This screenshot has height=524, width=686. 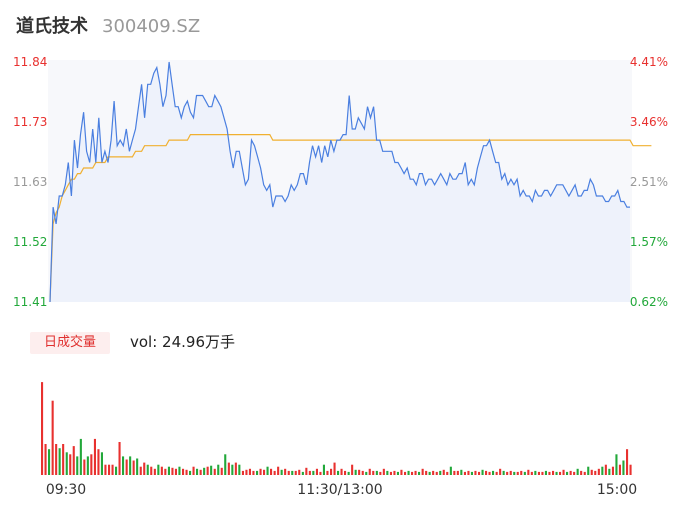 I want to click on price-axis-labels: 11.84 11.73 11.63 11.52 11.41, so click(x=30, y=182).